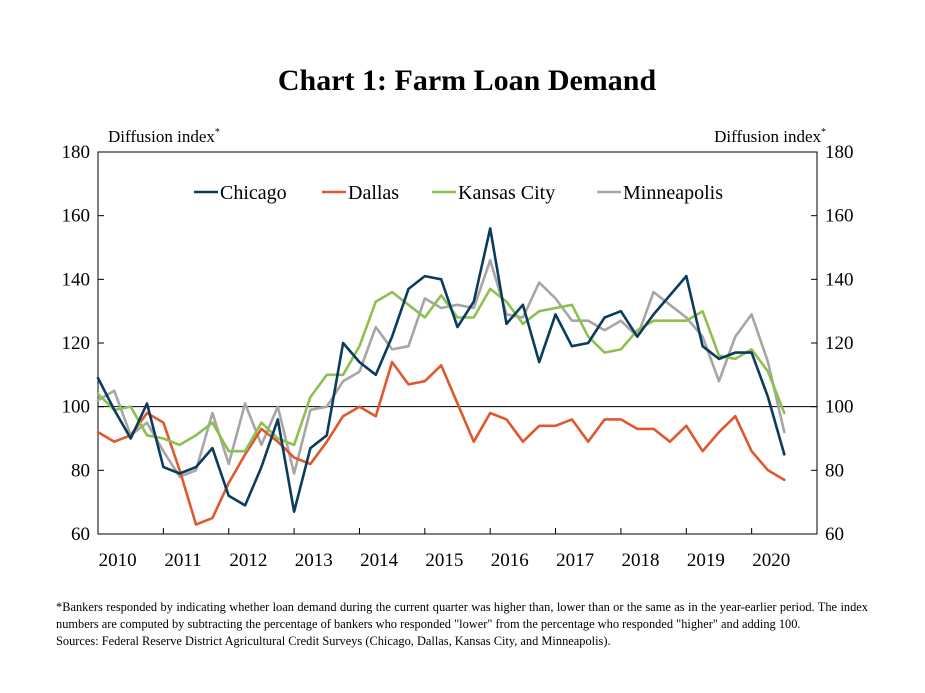 This screenshot has height=693, width=925. Describe the element at coordinates (373, 193) in the screenshot. I see `legend-label-dallas: Dallas` at that location.